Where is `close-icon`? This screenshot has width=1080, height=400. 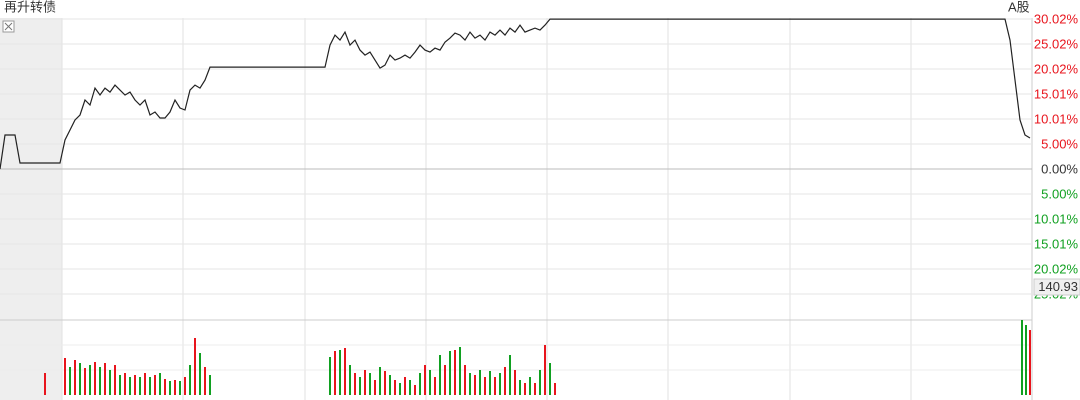
close-icon is located at coordinates (8, 26).